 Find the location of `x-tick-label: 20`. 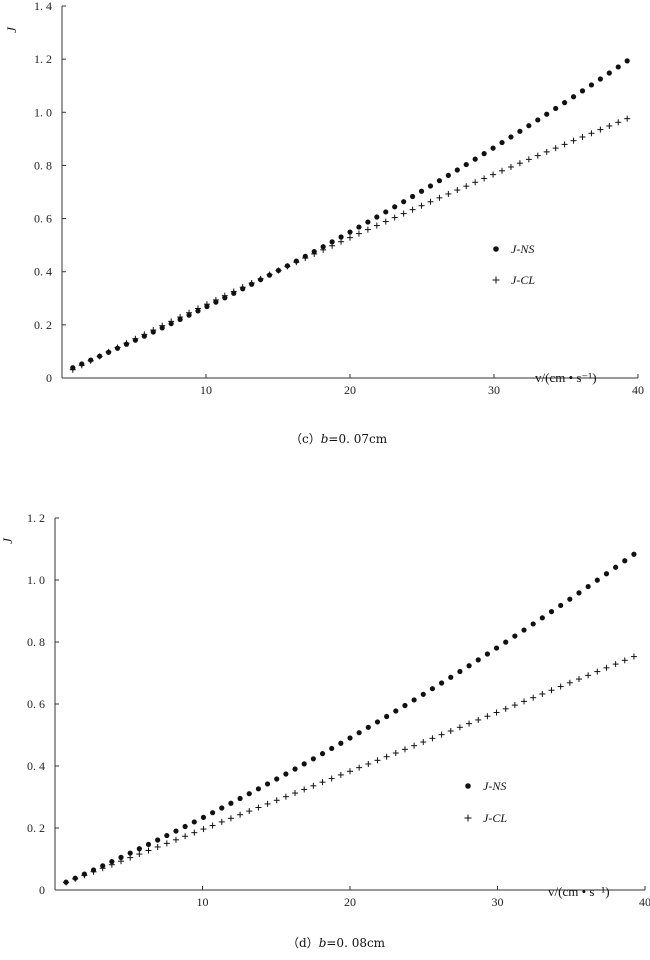

x-tick-label: 20 is located at coordinates (350, 902).